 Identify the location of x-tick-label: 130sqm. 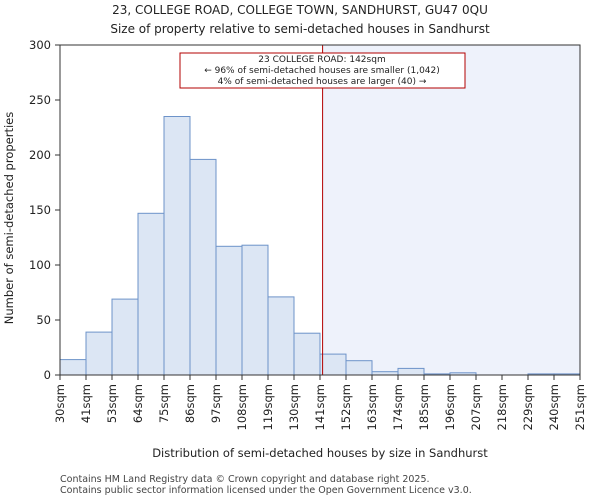
(294, 407).